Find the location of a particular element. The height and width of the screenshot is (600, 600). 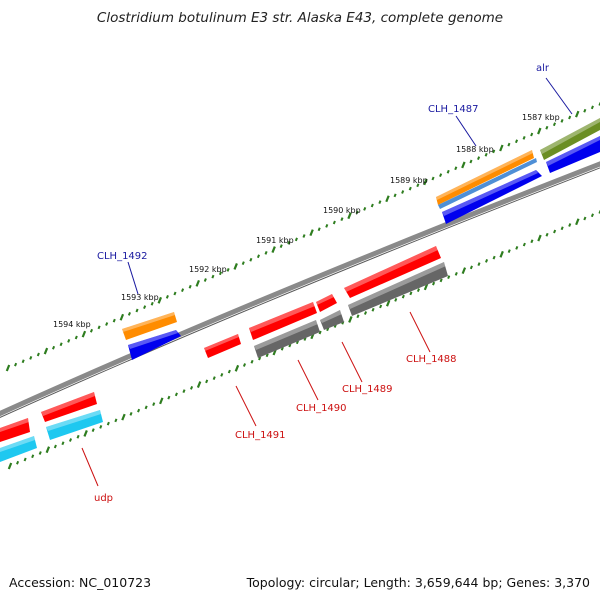

gene-clh-1488-gray-highlight is located at coordinates (397, 285).